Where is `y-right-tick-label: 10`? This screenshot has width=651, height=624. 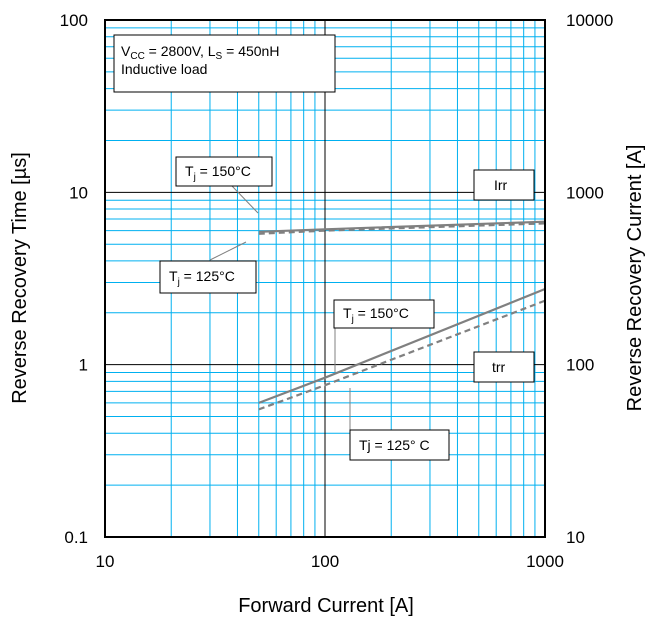
y-right-tick-label: 10 is located at coordinates (575, 537).